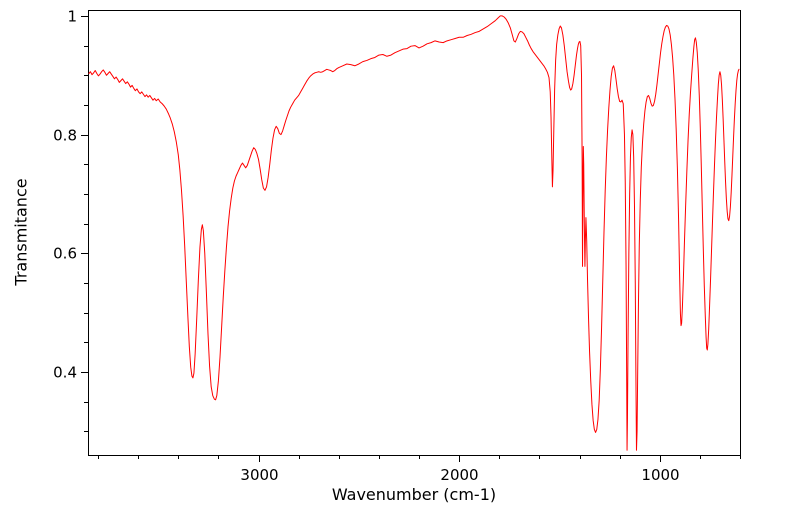  What do you see at coordinates (660, 475) in the screenshot?
I see `x-tick-label: 1000` at bounding box center [660, 475].